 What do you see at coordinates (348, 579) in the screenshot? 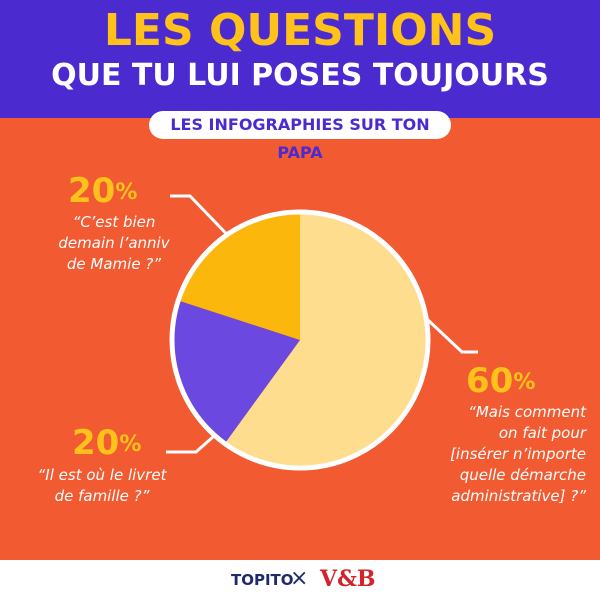
I see `vandb-logo: V&B` at bounding box center [348, 579].